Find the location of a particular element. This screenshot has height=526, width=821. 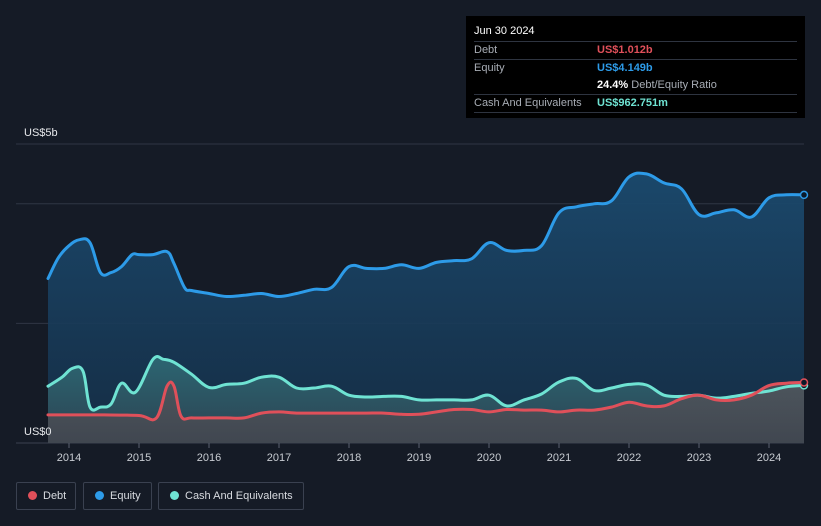

x-tick-label-2022: 2022 is located at coordinates (629, 458).